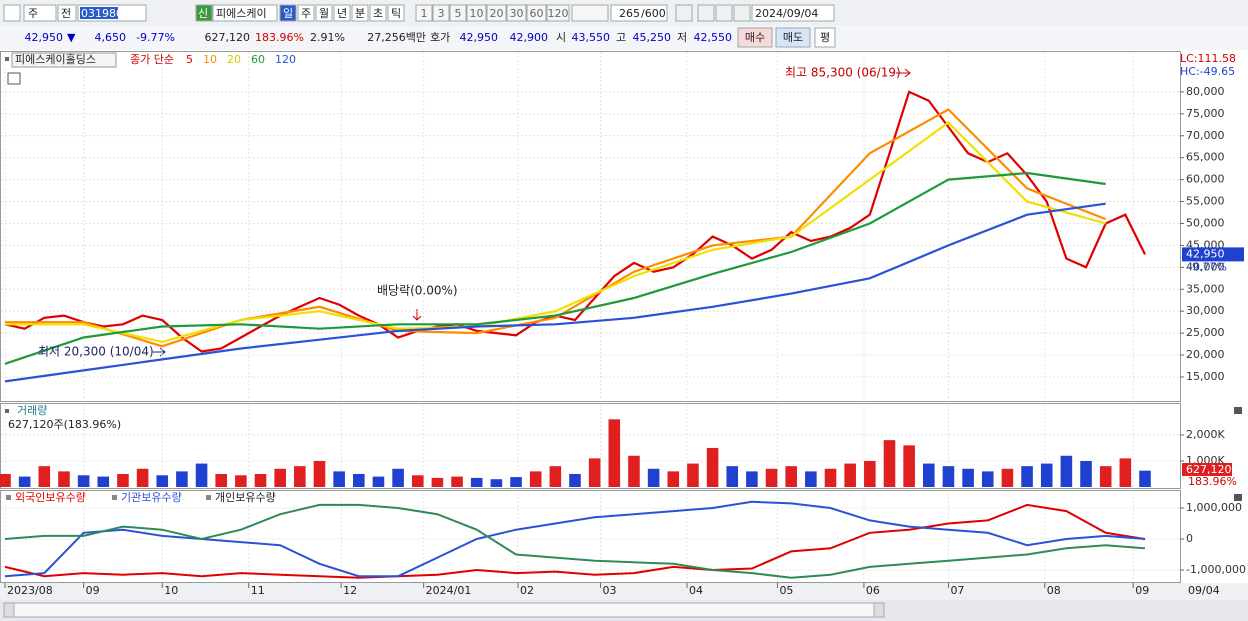 The image size is (1248, 621). Describe the element at coordinates (279, 37) in the screenshot. I see `quote-volume-pct: 183.96%` at that location.